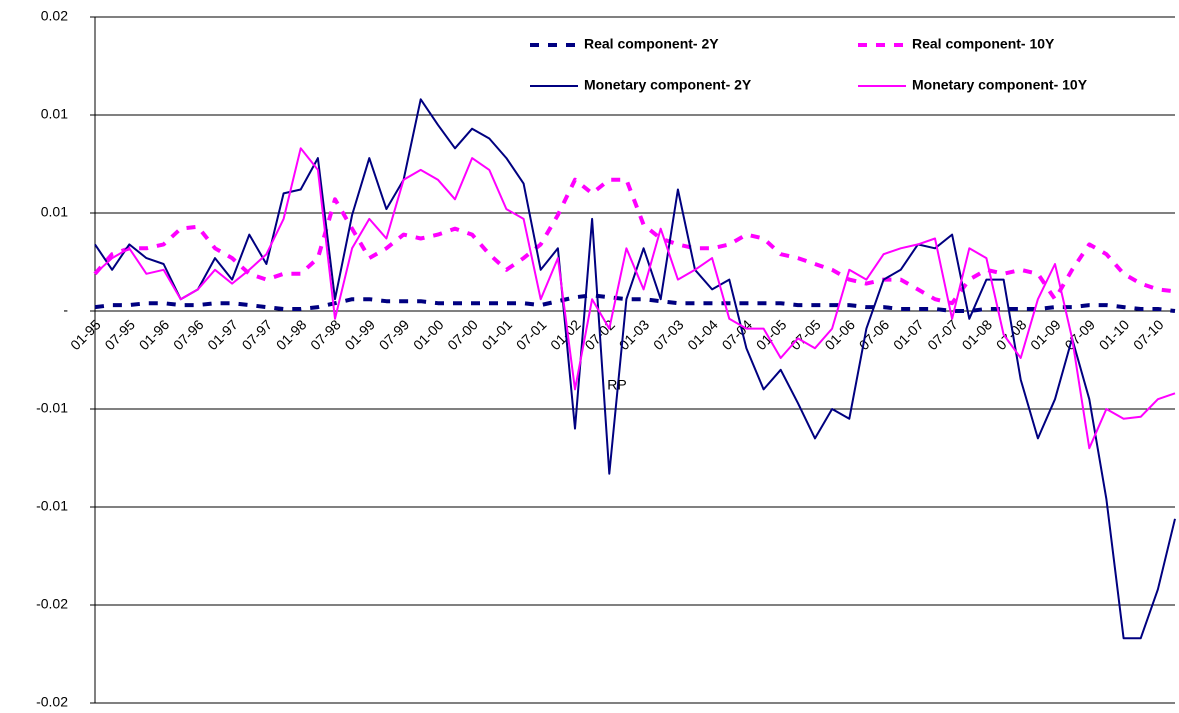 Image resolution: width=1179 pixels, height=713 pixels. What do you see at coordinates (65, 310) in the screenshot?
I see `y-tick-label: -` at bounding box center [65, 310].